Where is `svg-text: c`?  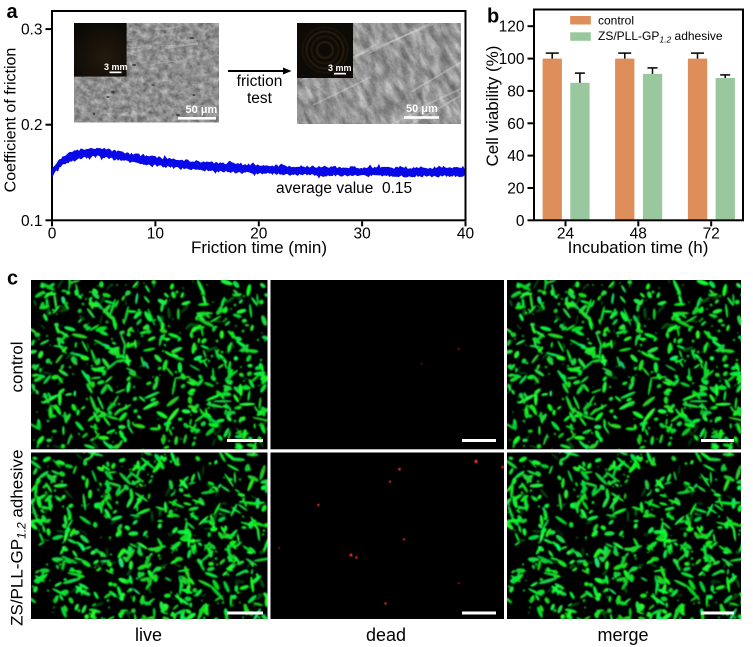 svg-text: c is located at coordinates (12, 279).